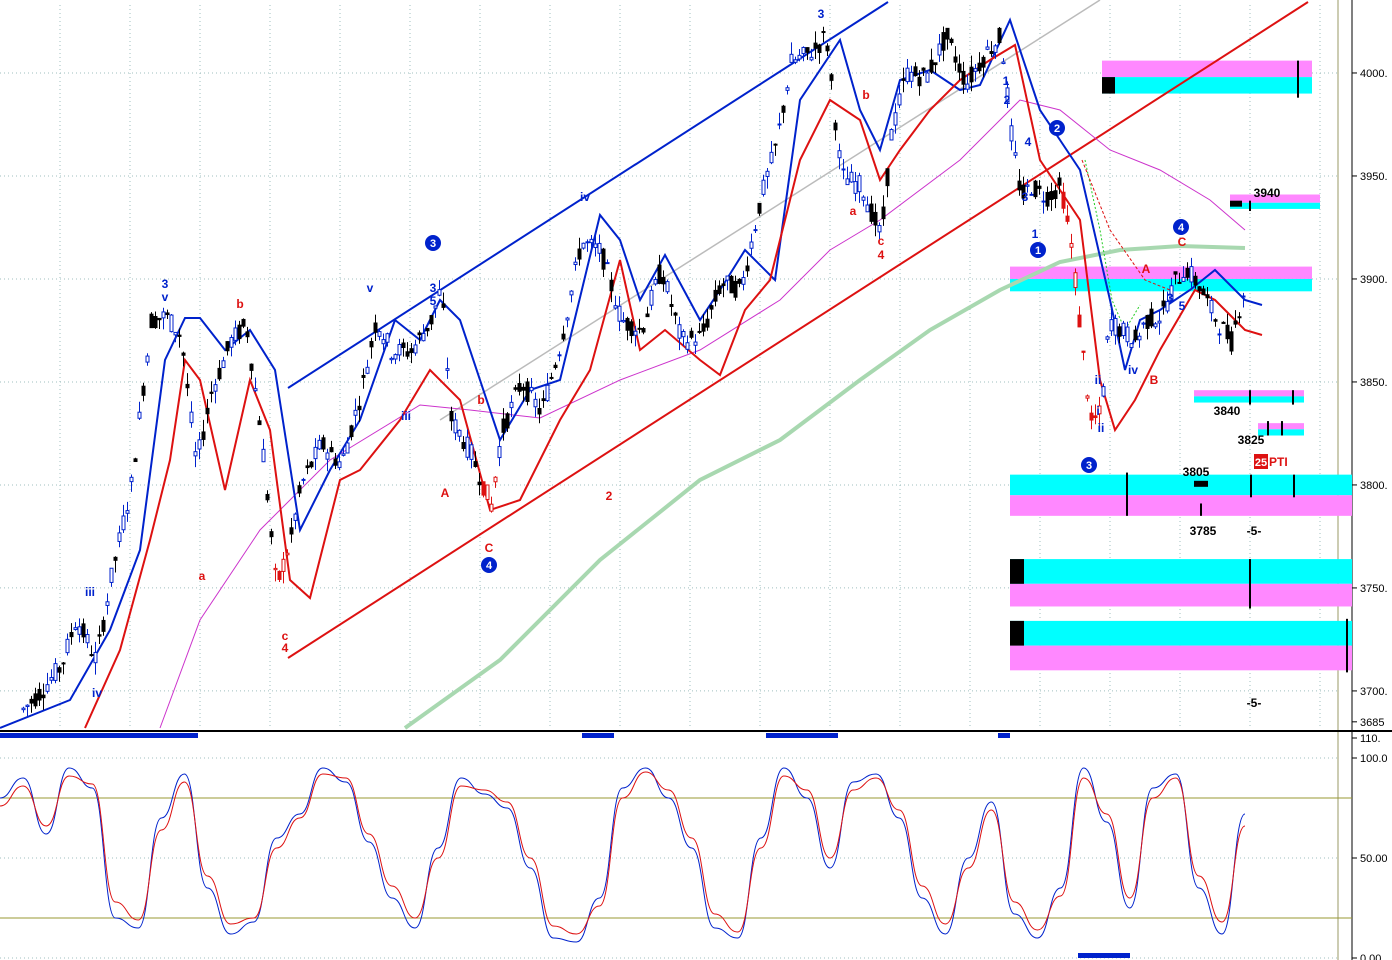  I want to click on price-tick-label: 3900., so click(1374, 280).